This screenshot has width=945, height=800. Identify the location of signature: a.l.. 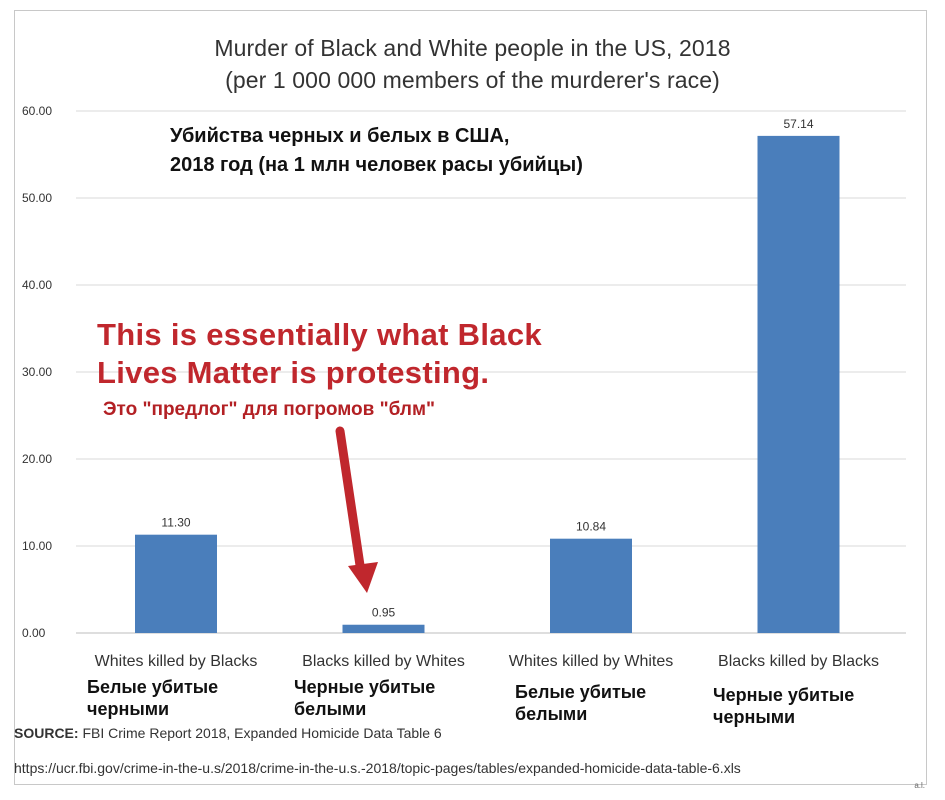
(919, 785).